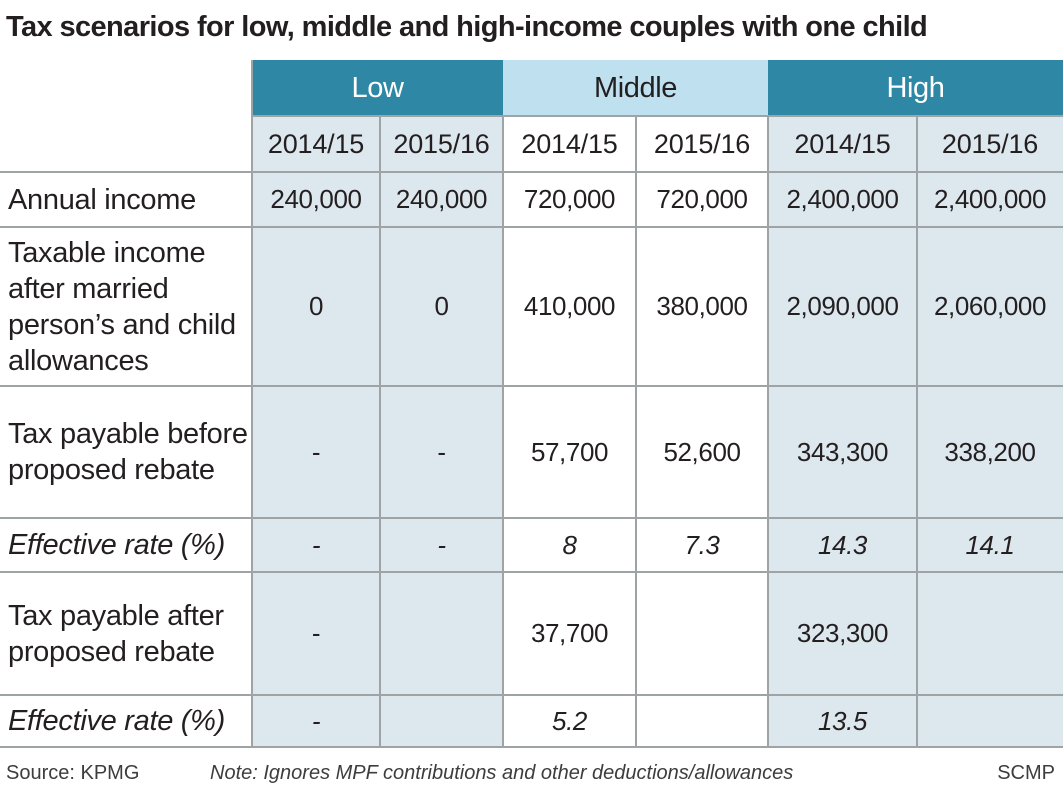  What do you see at coordinates (569, 306) in the screenshot?
I see `table-cell: 410,000` at bounding box center [569, 306].